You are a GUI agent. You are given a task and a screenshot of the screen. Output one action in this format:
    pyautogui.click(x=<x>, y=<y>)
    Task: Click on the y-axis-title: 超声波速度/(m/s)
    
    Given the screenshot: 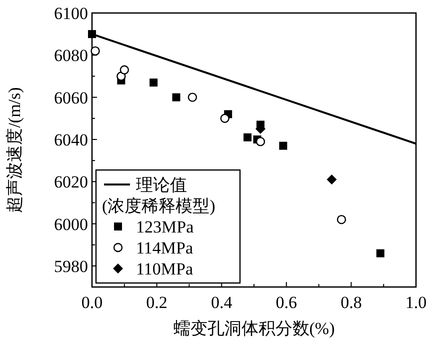 What is the action you would take?
    pyautogui.click(x=14, y=150)
    